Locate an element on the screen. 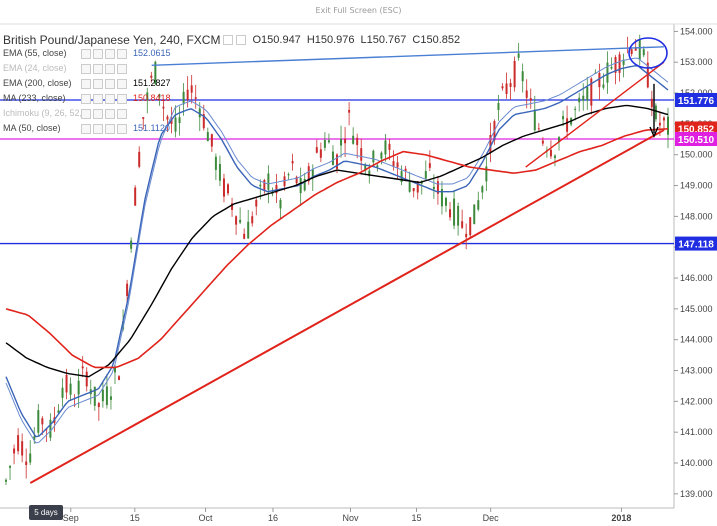  legend-row: MA (50, close) 151.1120 is located at coordinates (87, 128).